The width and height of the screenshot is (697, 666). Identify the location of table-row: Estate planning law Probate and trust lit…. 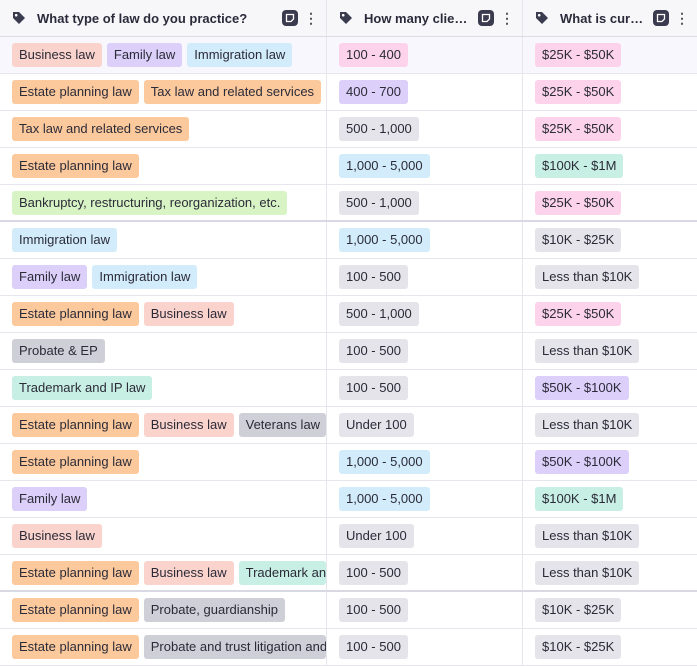
(348, 647).